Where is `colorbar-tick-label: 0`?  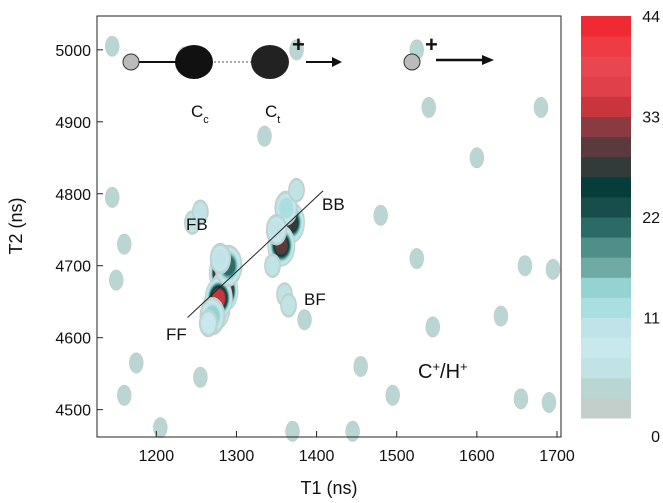 colorbar-tick-label: 0 is located at coordinates (655, 437).